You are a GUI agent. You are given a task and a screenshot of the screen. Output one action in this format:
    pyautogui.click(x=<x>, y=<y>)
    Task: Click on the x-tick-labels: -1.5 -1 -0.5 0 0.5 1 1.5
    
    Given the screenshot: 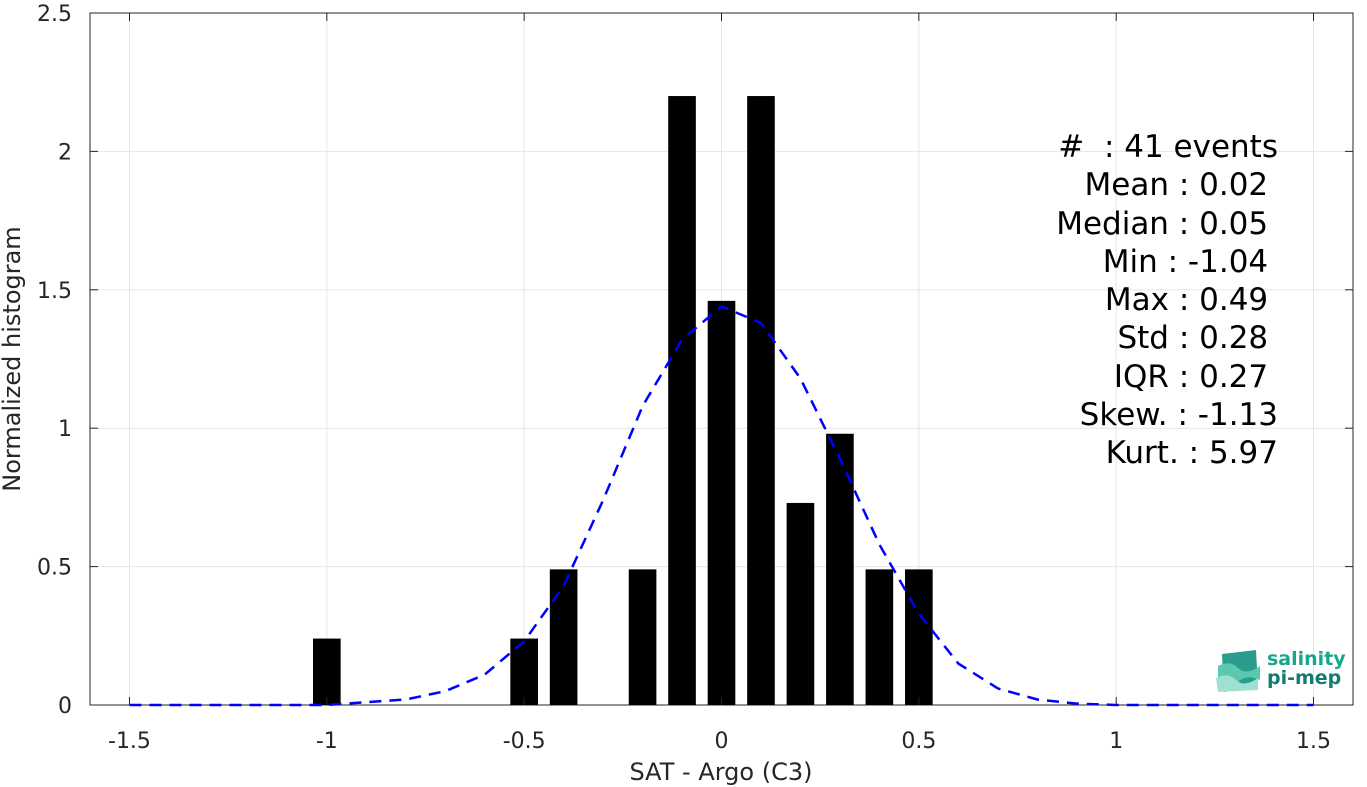 What is the action you would take?
    pyautogui.click(x=719, y=741)
    